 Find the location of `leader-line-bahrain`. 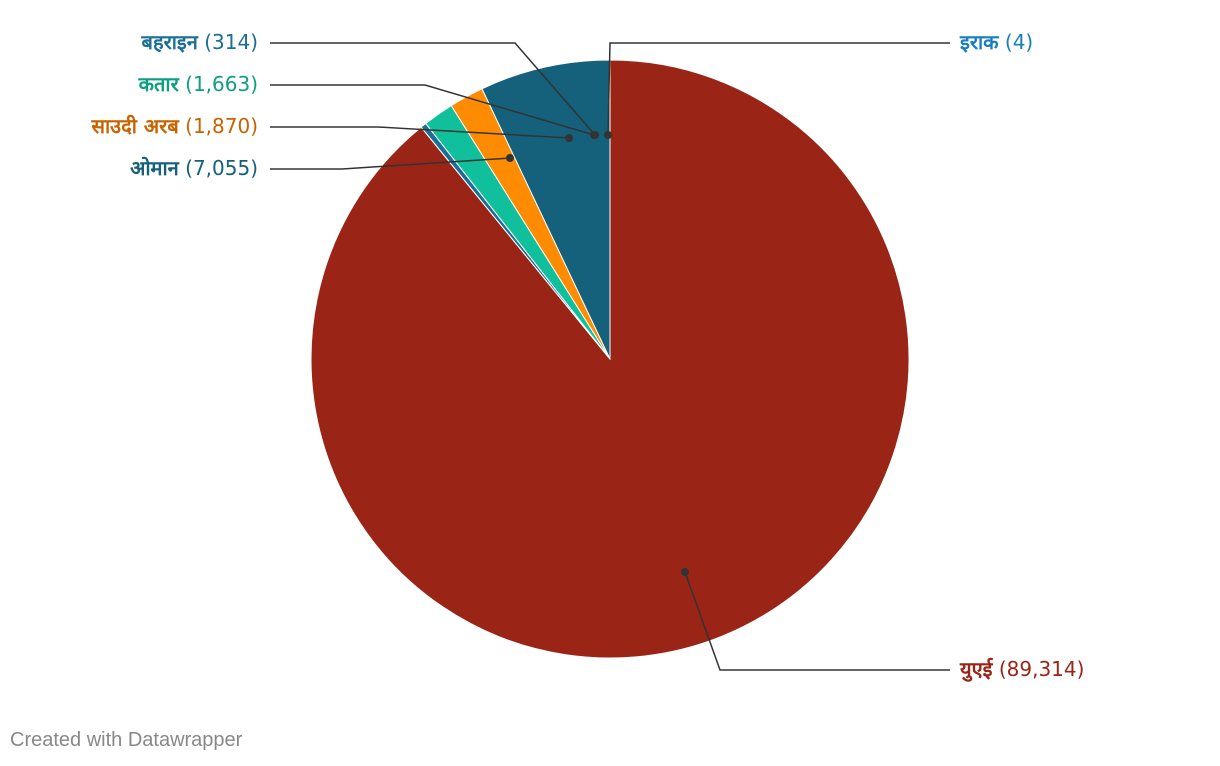

leader-line-bahrain is located at coordinates (433, 89).